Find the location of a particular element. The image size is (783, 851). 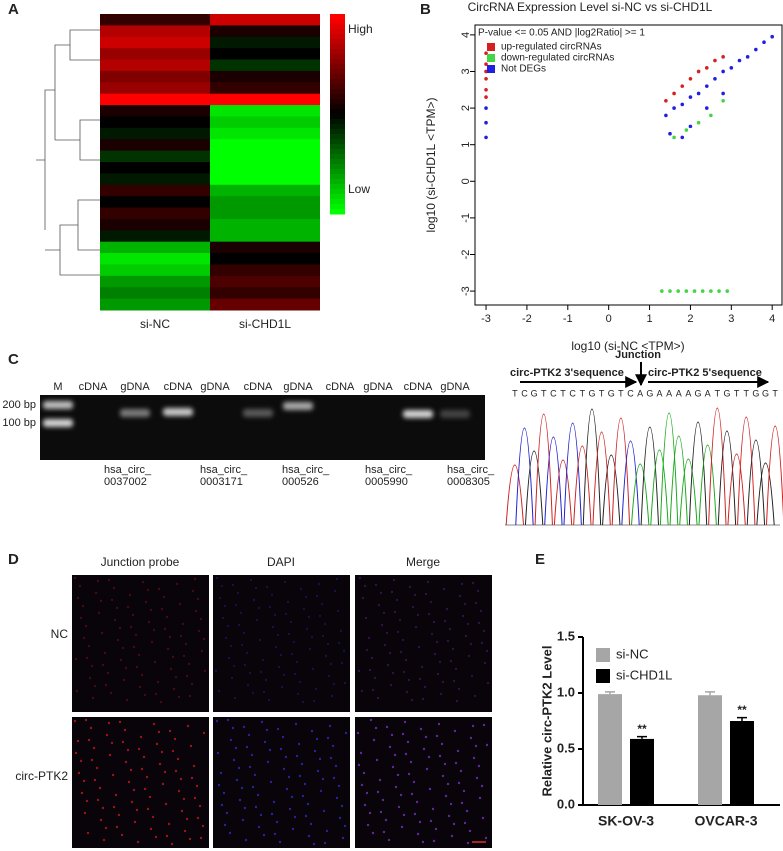

x-tick-label: 1 is located at coordinates (649, 319).